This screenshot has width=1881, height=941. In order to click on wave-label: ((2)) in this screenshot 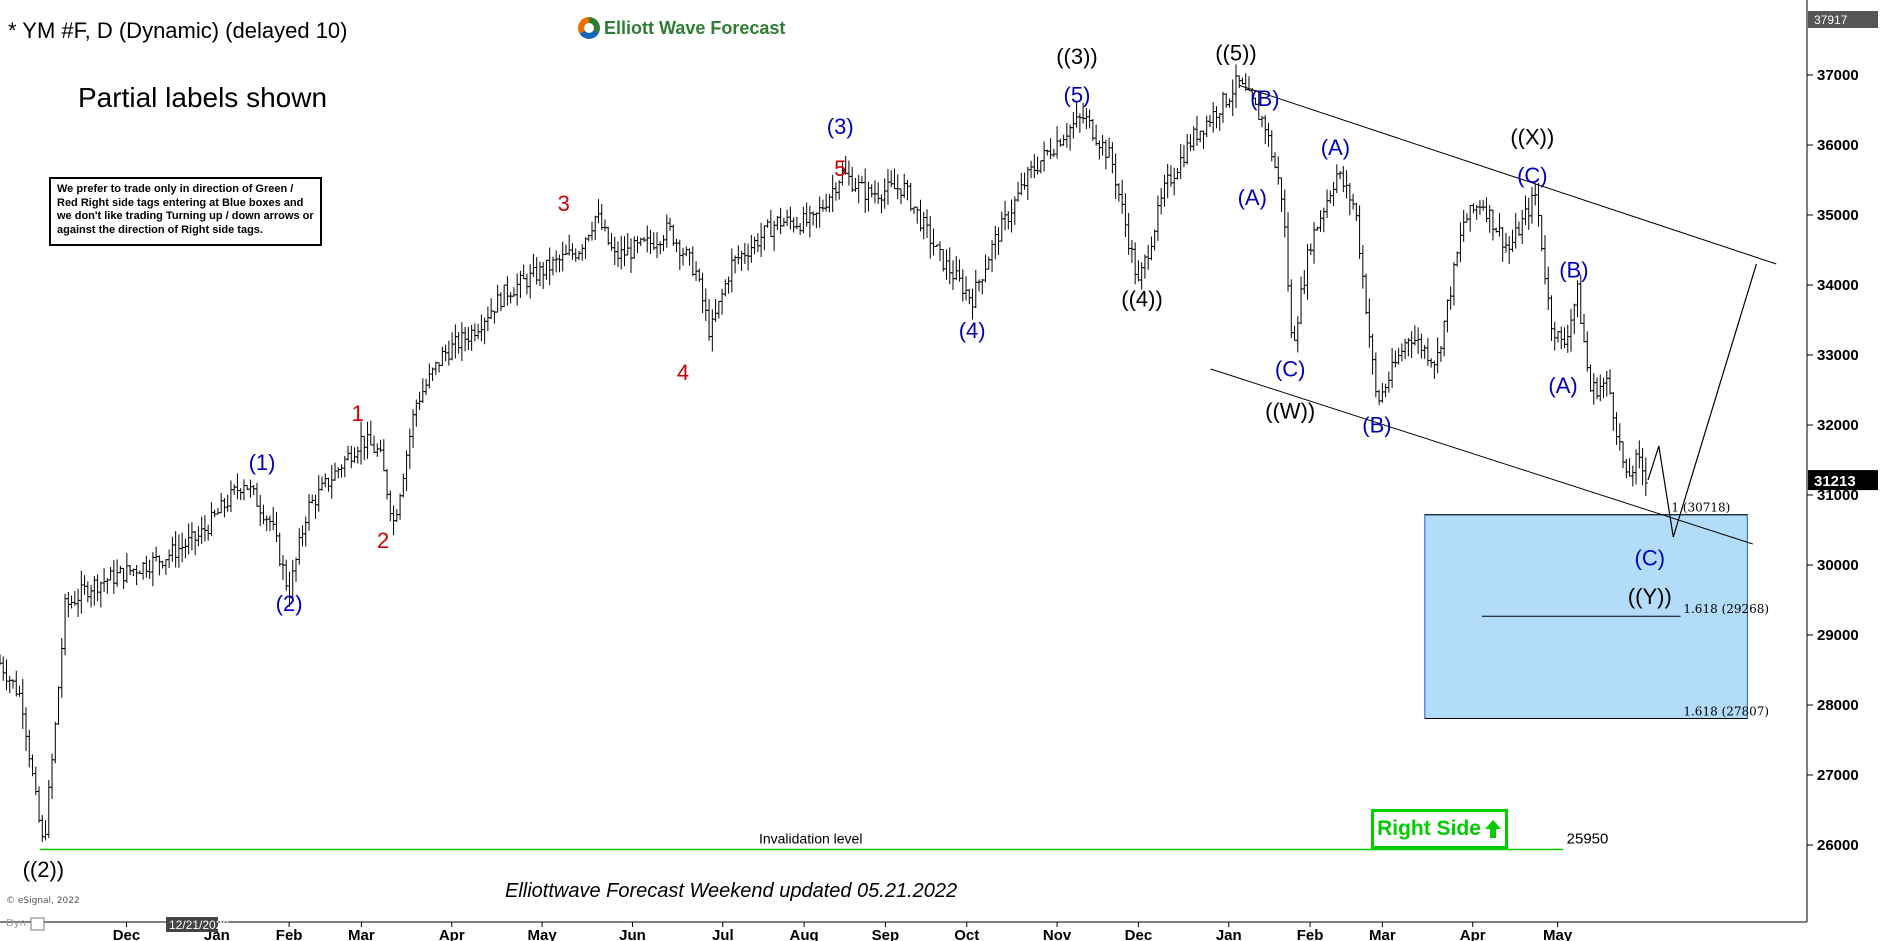, I will do `click(44, 869)`.